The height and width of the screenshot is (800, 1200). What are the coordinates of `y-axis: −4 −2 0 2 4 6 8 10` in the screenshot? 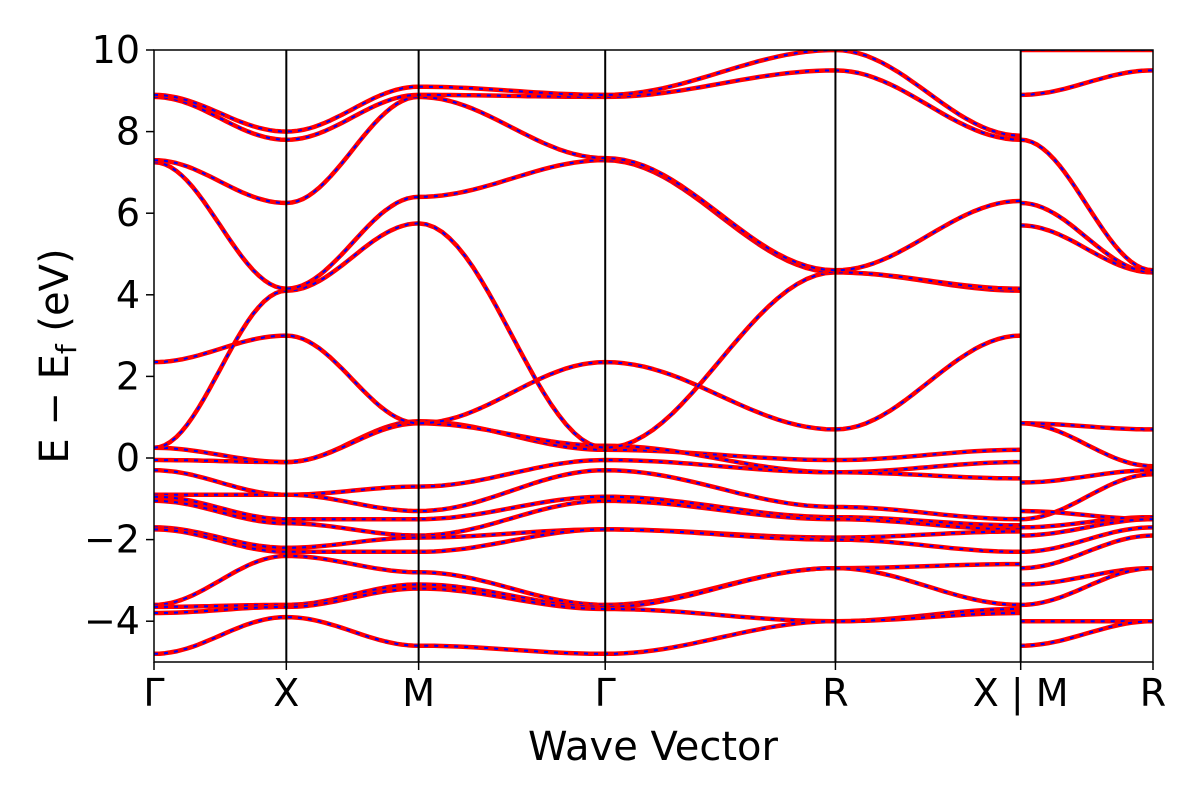 It's located at (119, 335).